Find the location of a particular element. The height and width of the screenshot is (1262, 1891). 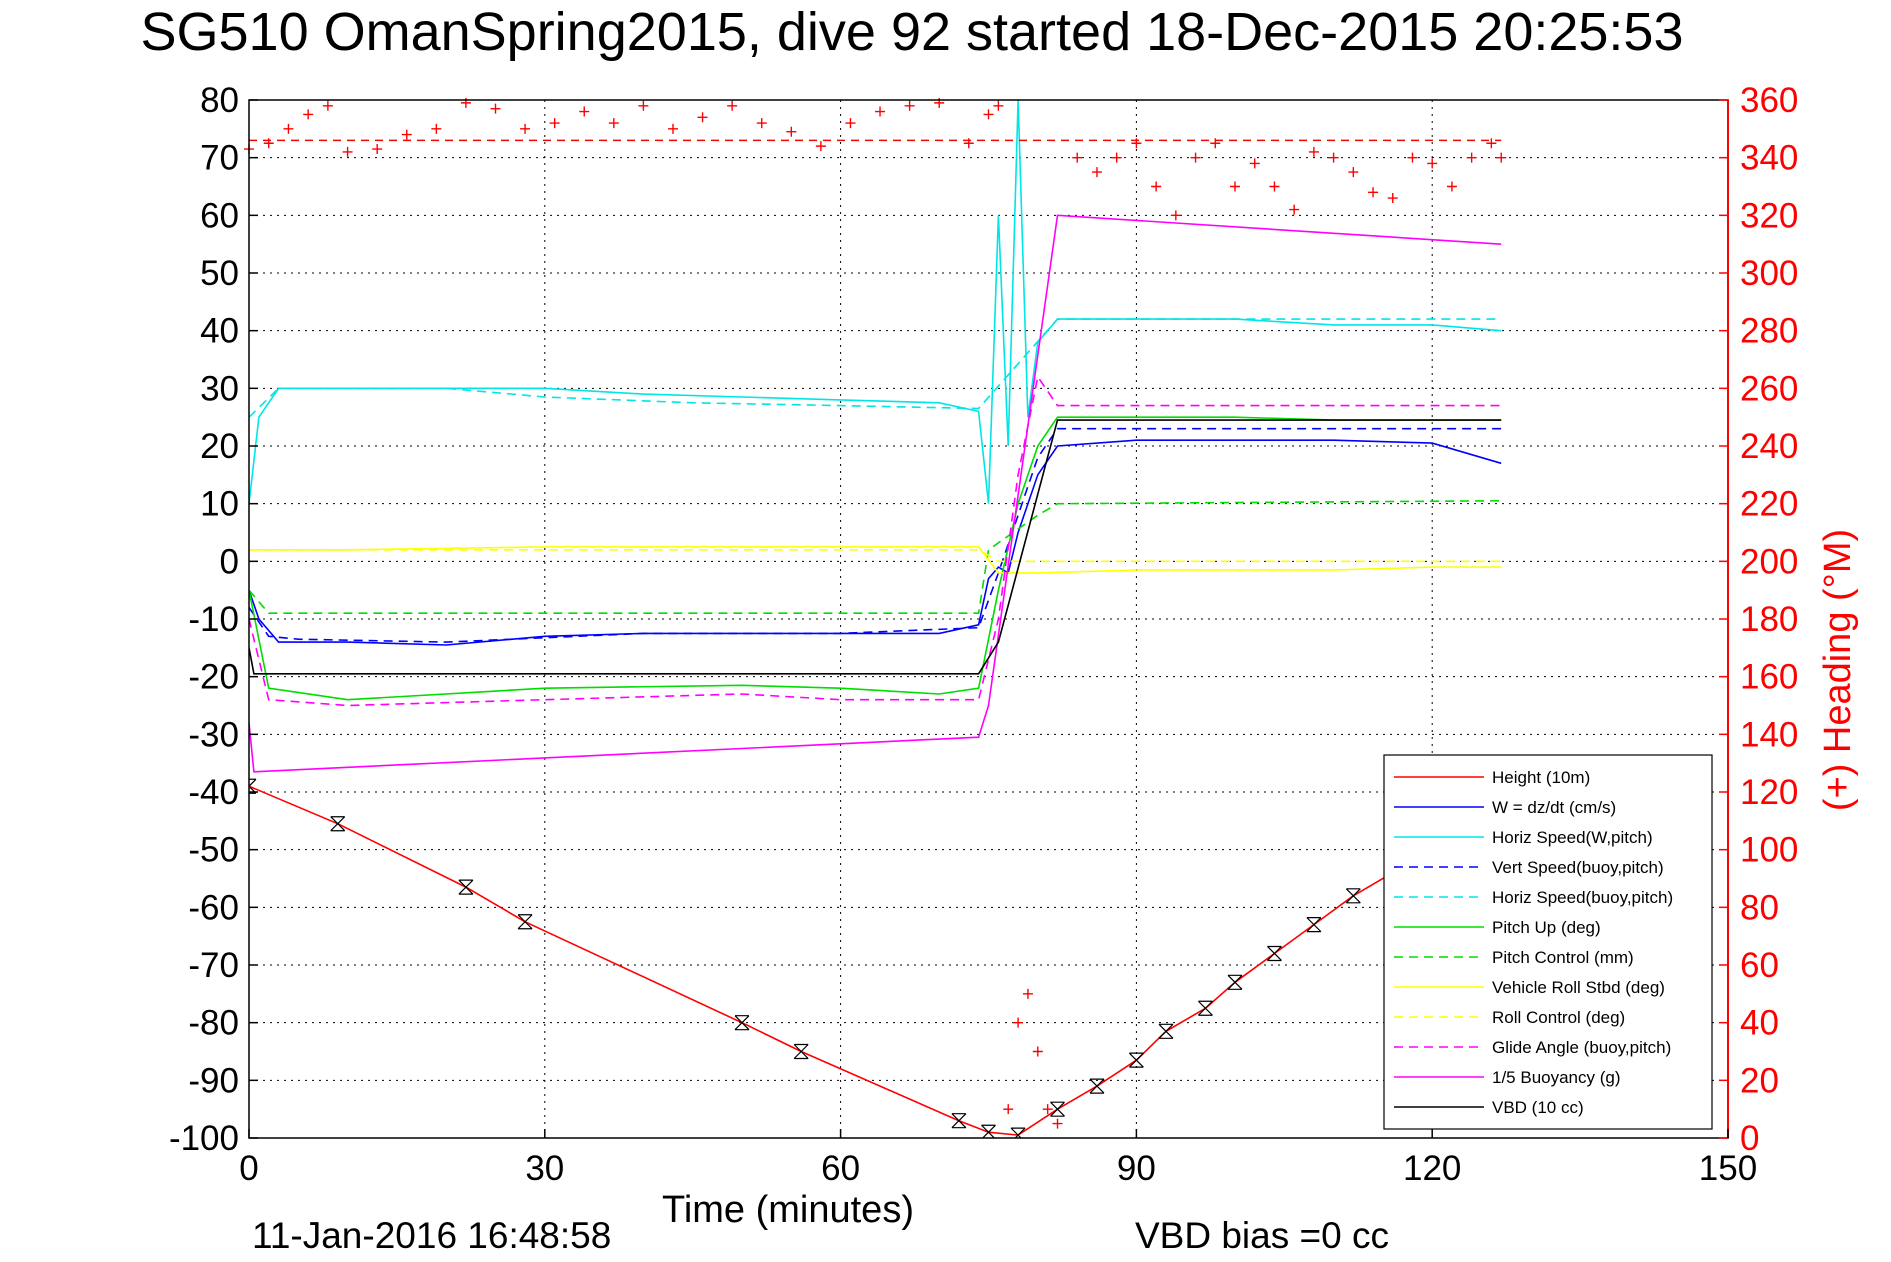

x-tick-label-3: 90 is located at coordinates (1136, 1168).